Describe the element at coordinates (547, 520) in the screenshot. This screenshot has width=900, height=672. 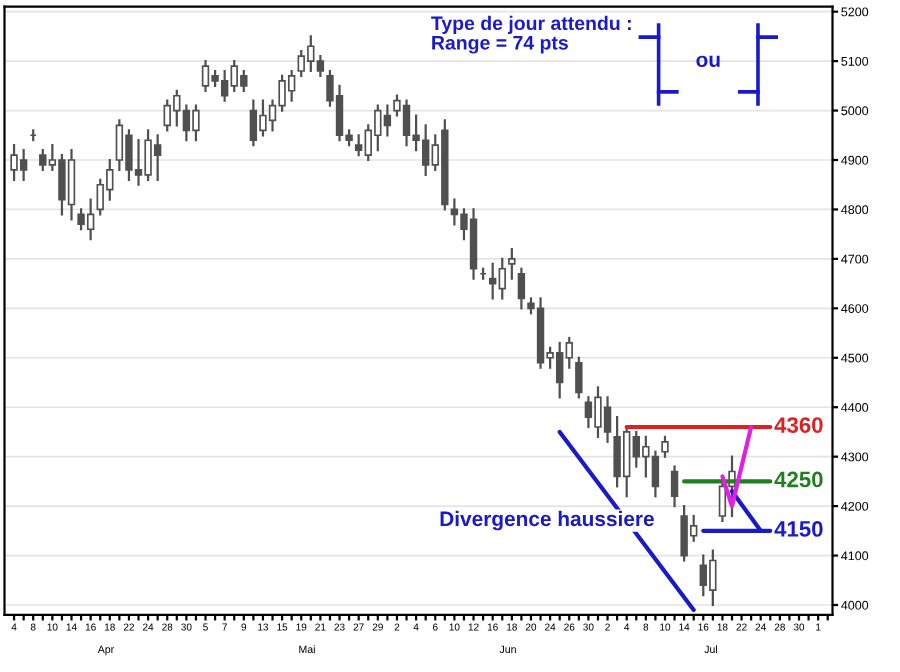
I see `annotation: Divergence haussiere` at that location.